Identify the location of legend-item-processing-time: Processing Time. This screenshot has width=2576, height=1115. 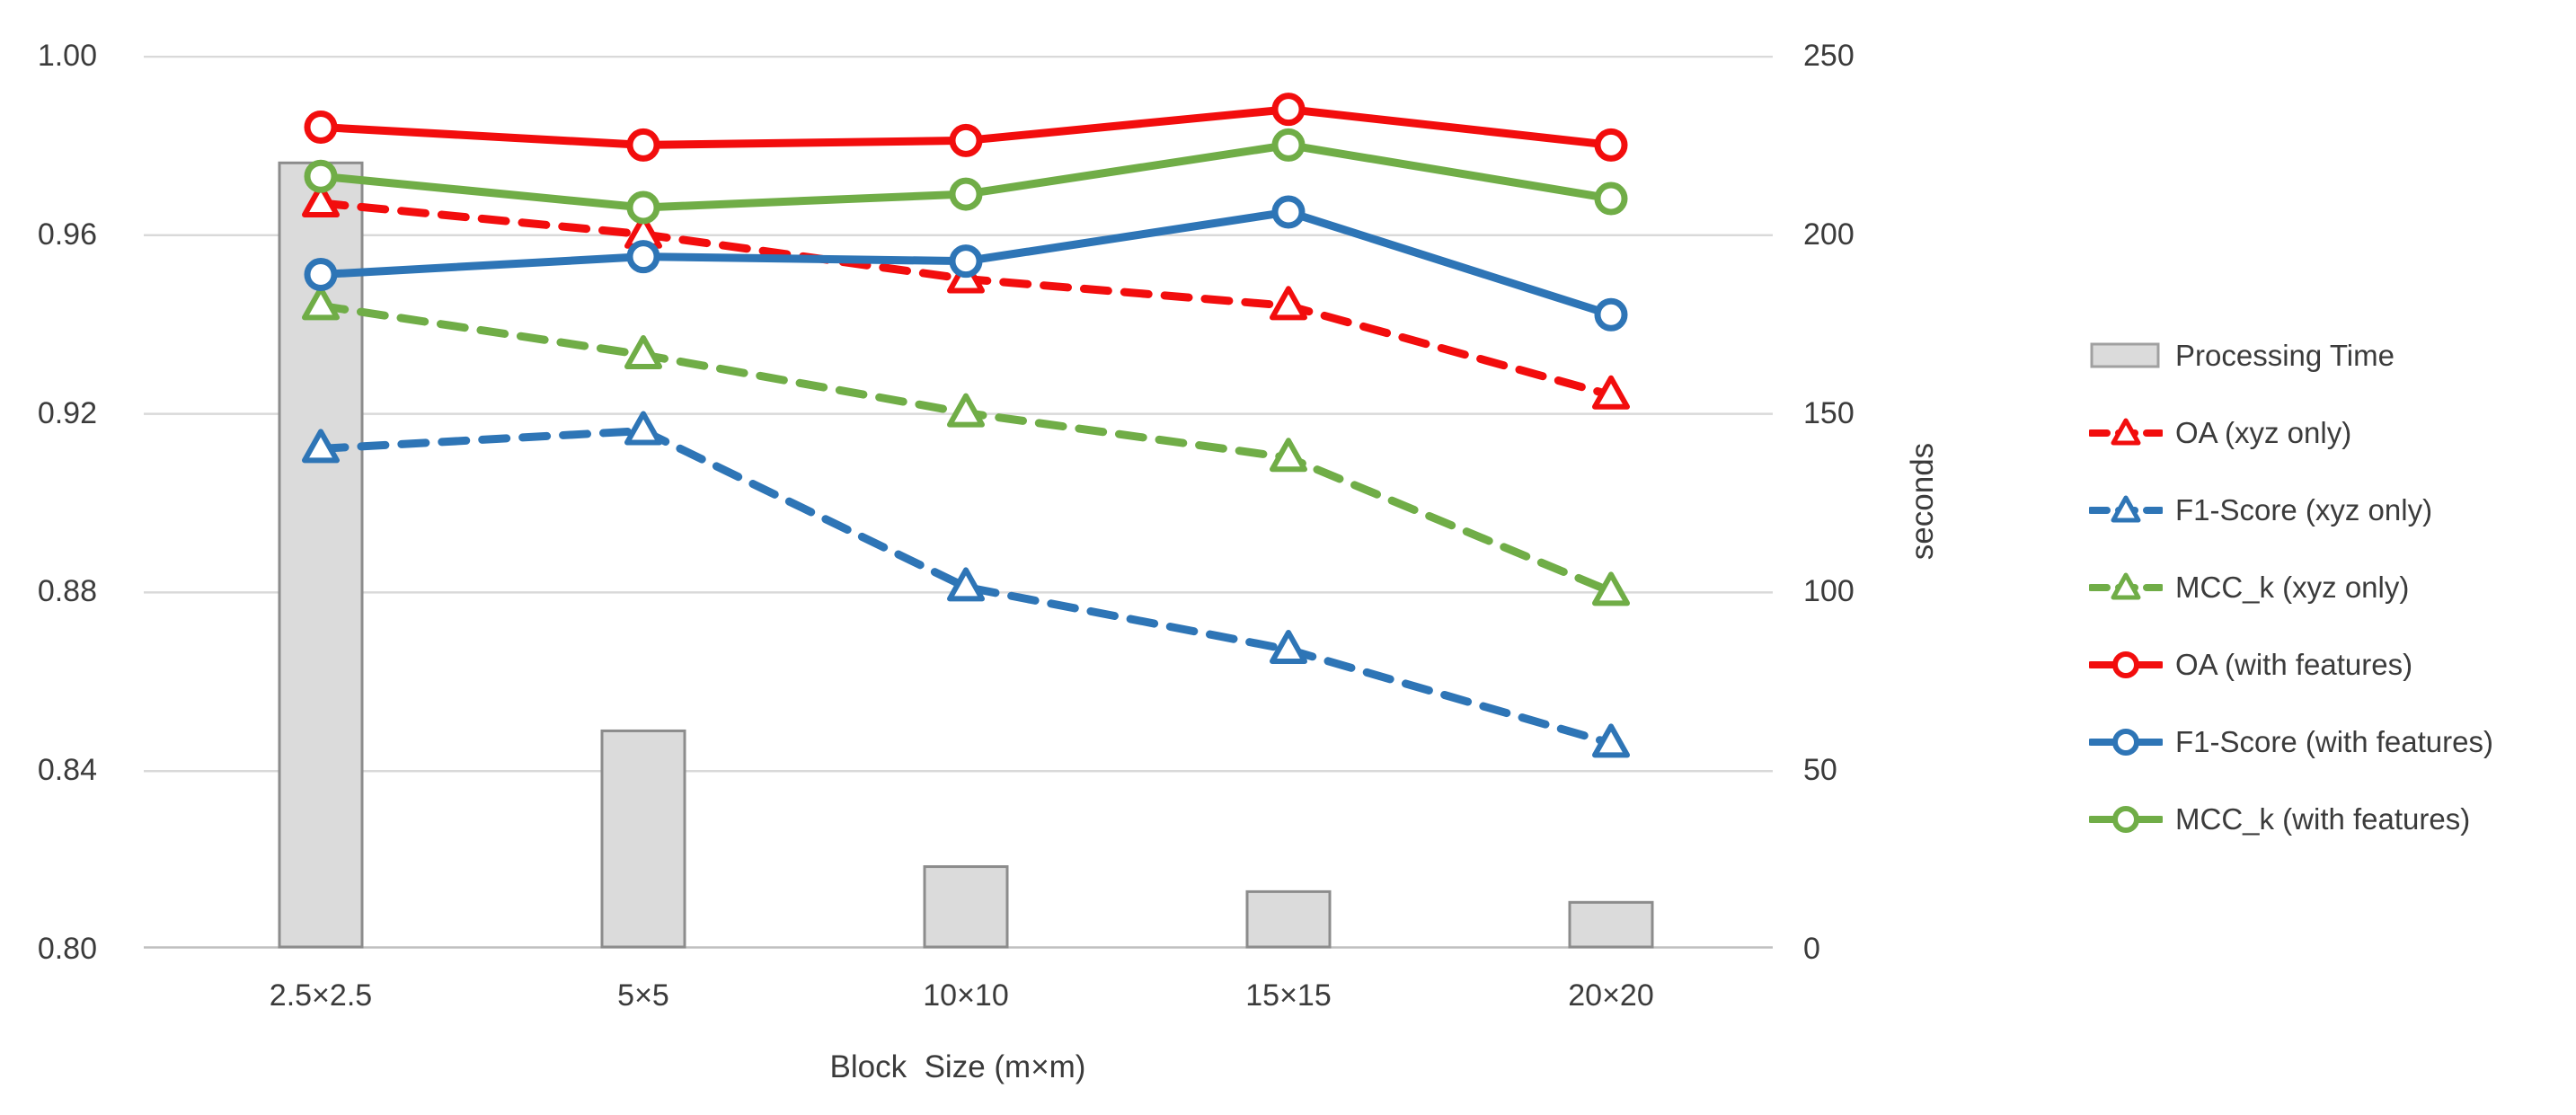
(2291, 355).